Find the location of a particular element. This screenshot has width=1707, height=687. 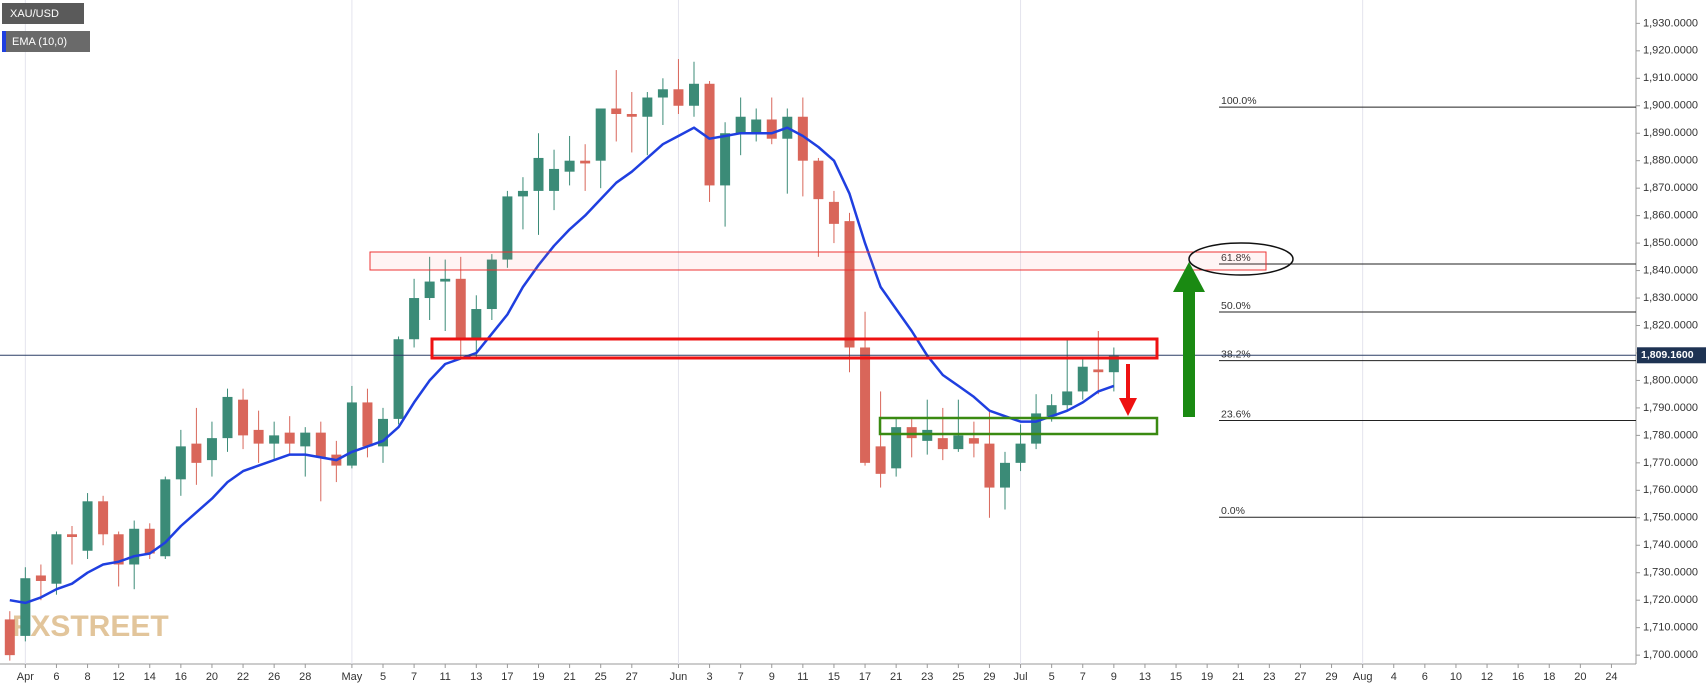

y-tick-label: 1,820.0000 is located at coordinates (1670, 325).